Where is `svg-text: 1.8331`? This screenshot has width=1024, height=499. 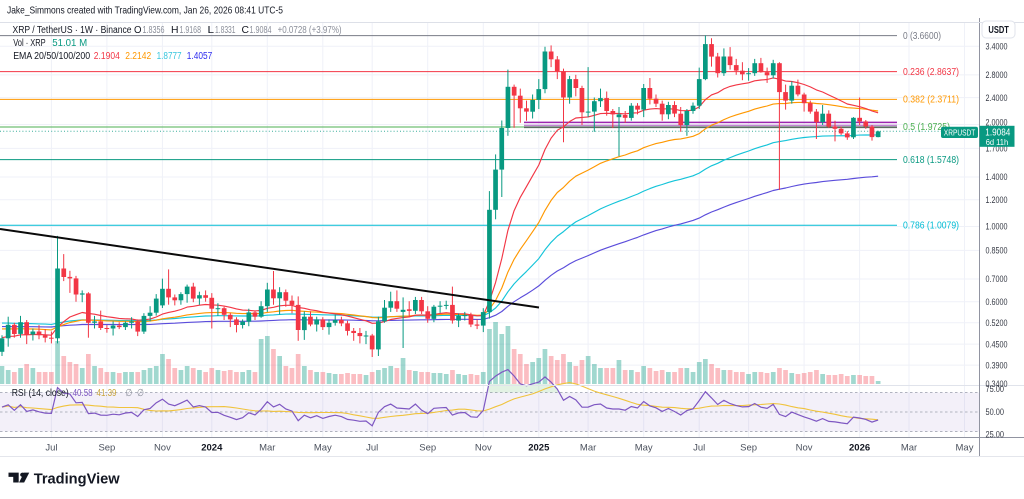
svg-text: 1.8331 is located at coordinates (225, 30).